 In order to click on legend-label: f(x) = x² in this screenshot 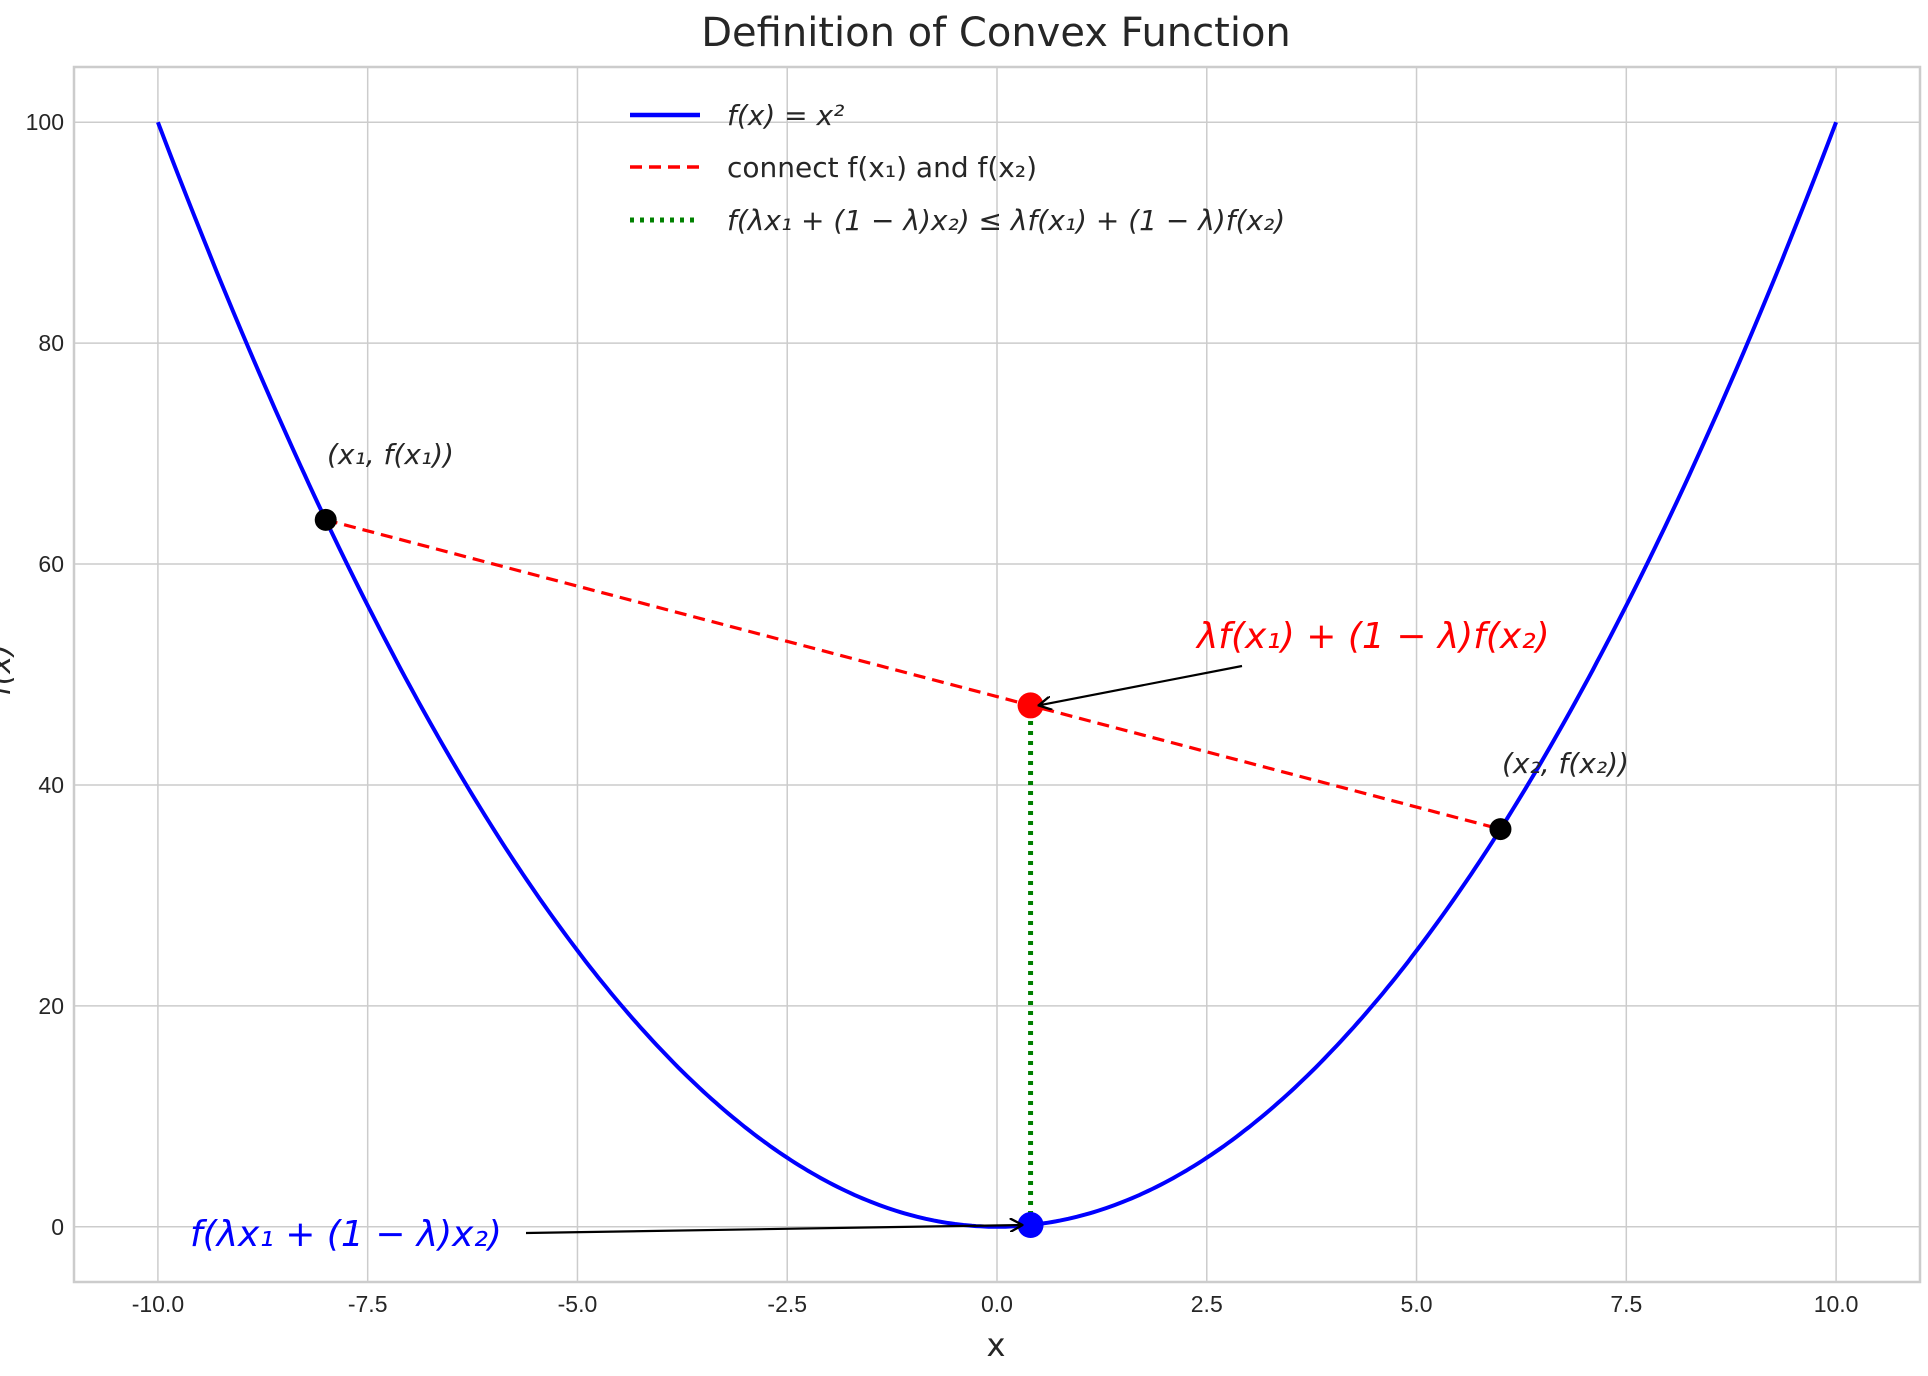, I will do `click(785, 115)`.